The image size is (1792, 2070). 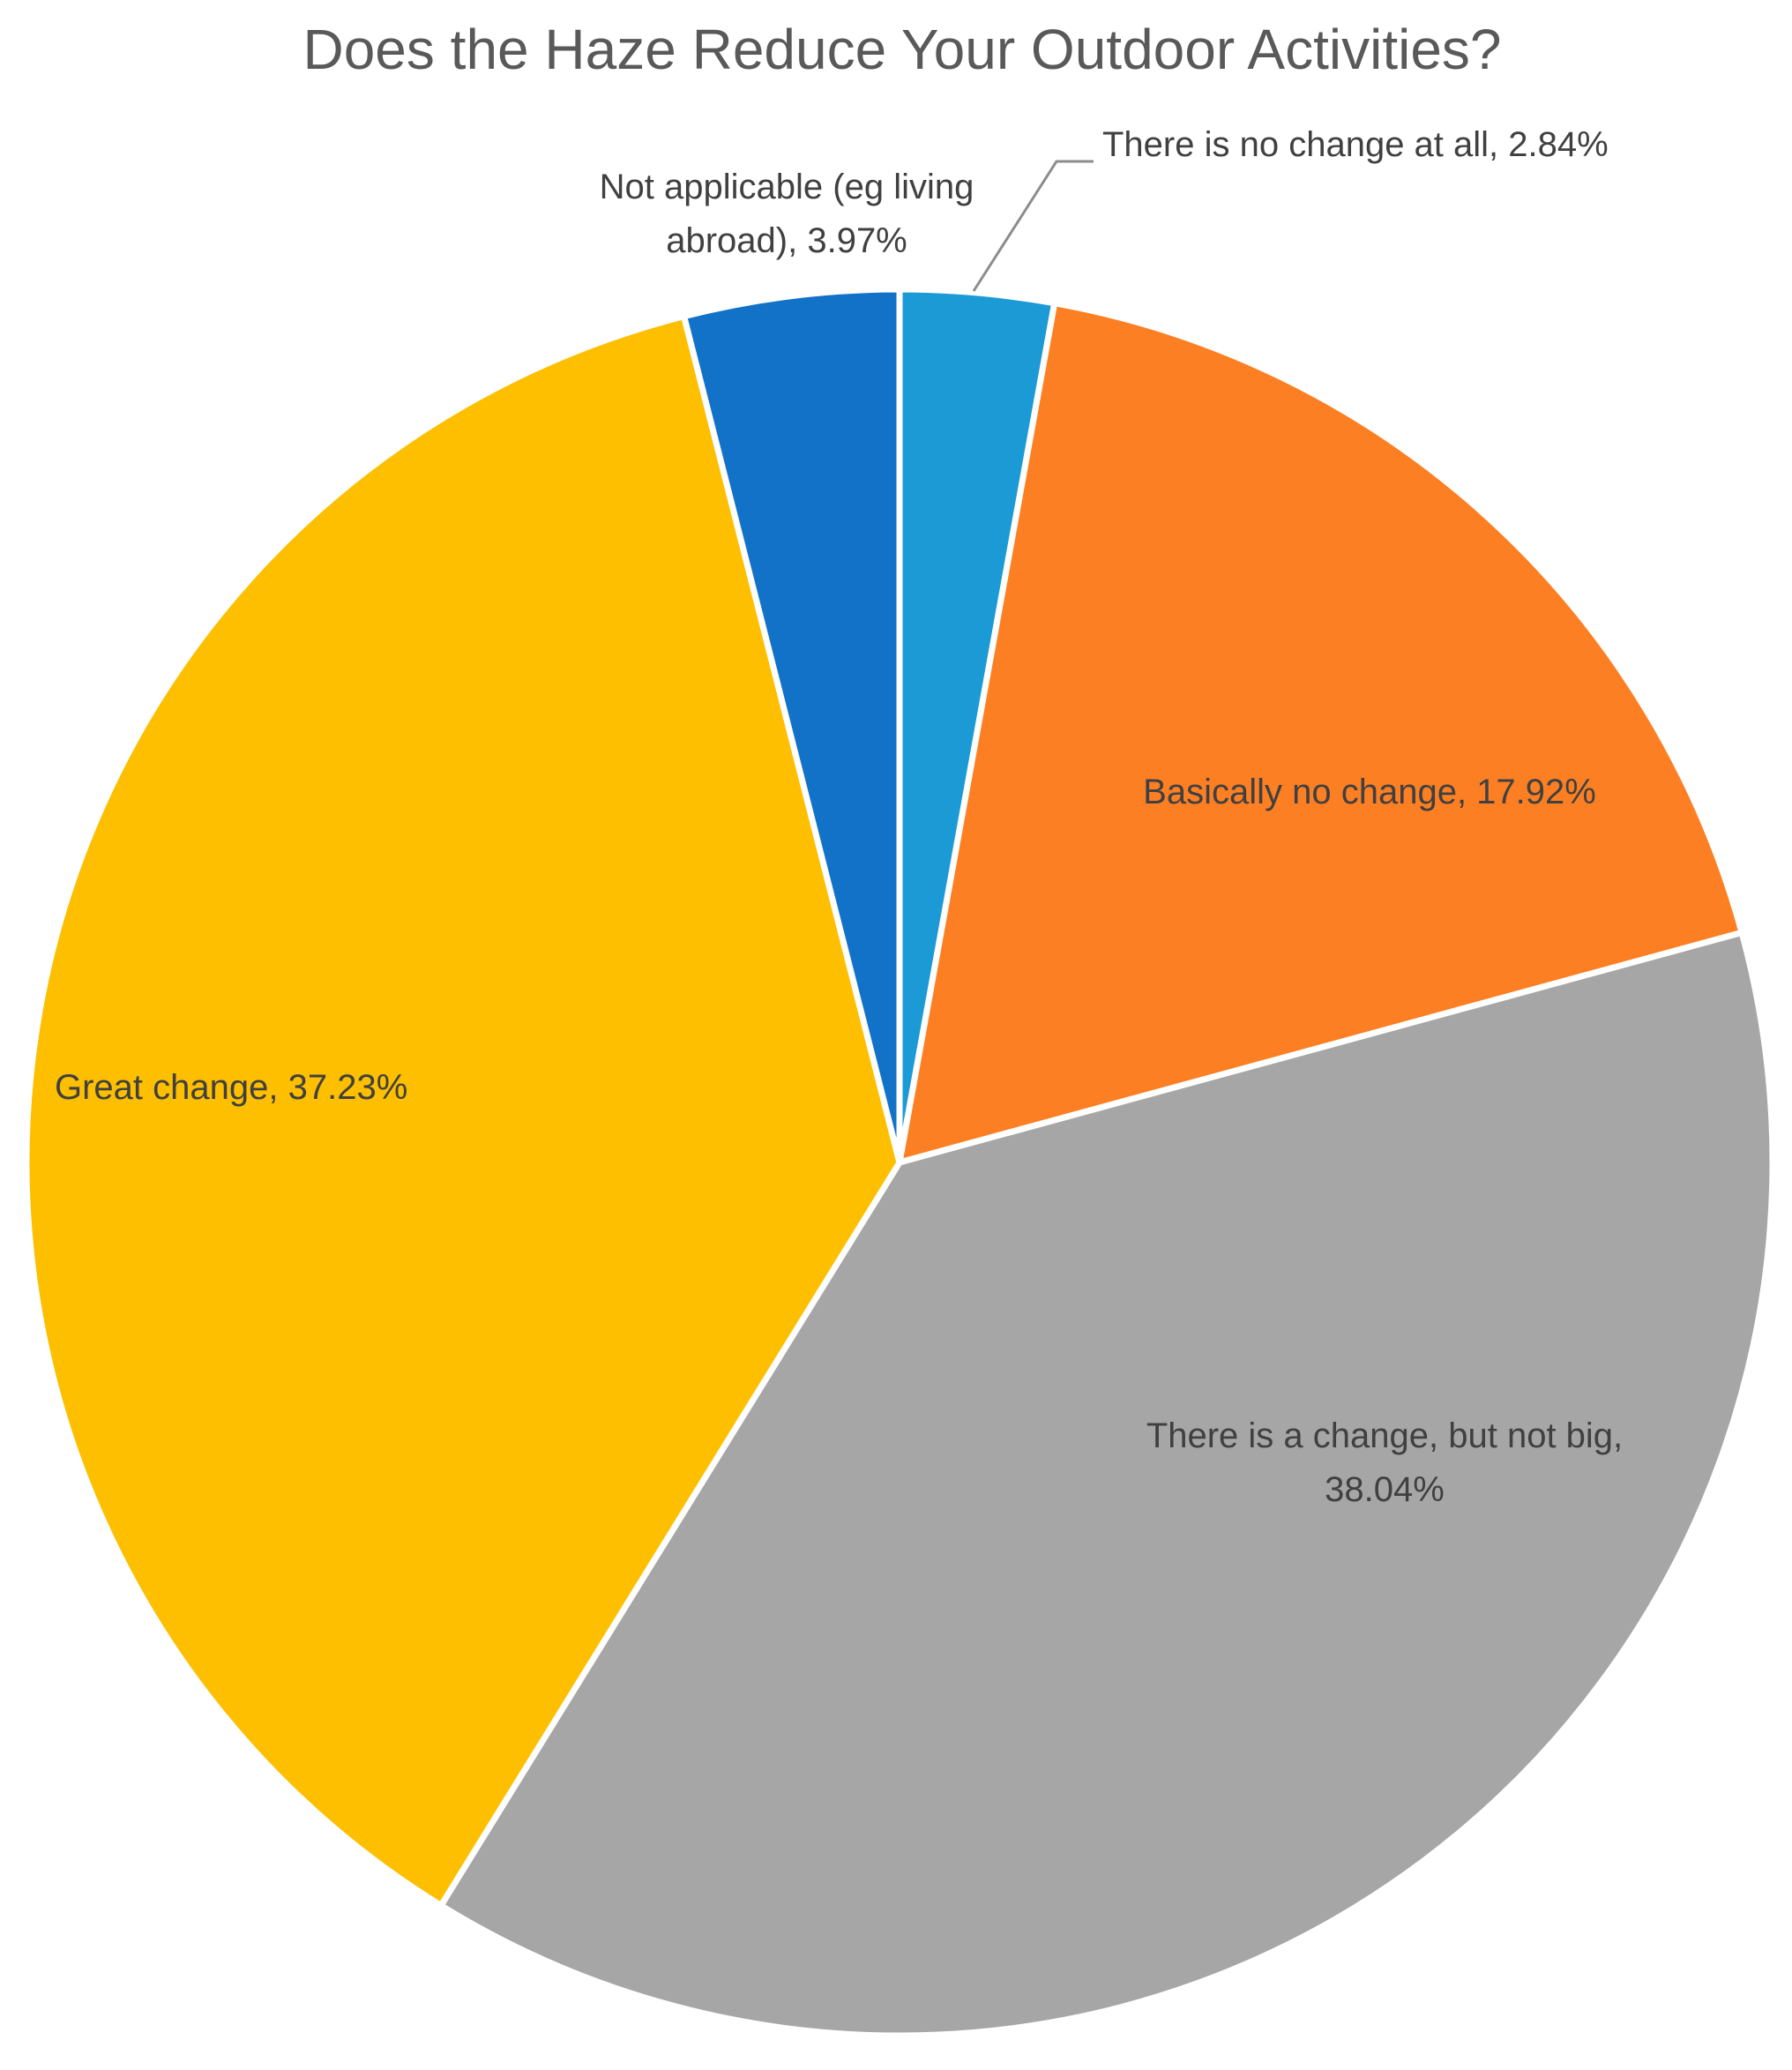 What do you see at coordinates (231, 1087) in the screenshot?
I see `slice-label-great-change: Great change, 37.23%` at bounding box center [231, 1087].